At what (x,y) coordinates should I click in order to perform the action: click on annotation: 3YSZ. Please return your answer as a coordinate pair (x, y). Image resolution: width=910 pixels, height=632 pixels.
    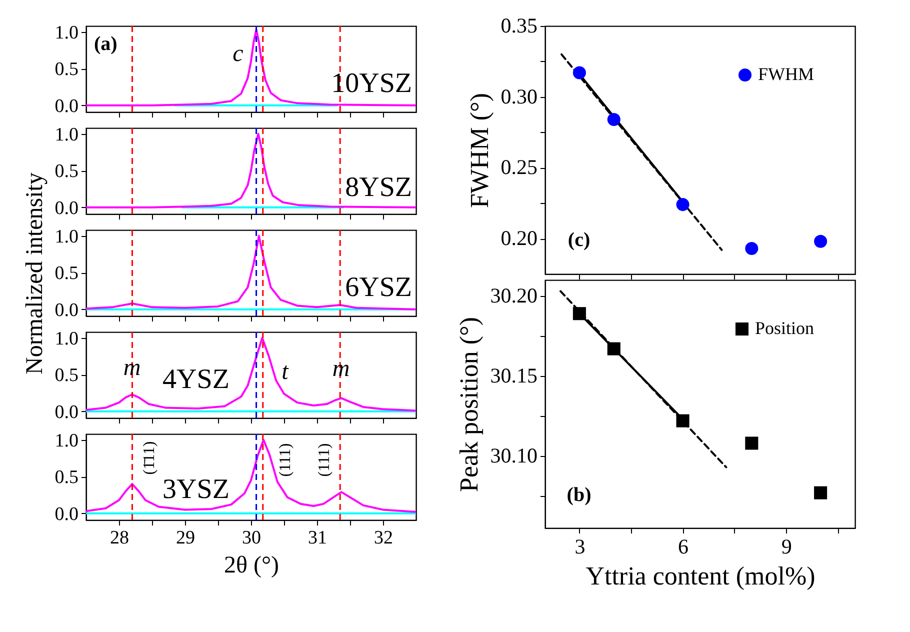
    Looking at the image, I should click on (196, 489).